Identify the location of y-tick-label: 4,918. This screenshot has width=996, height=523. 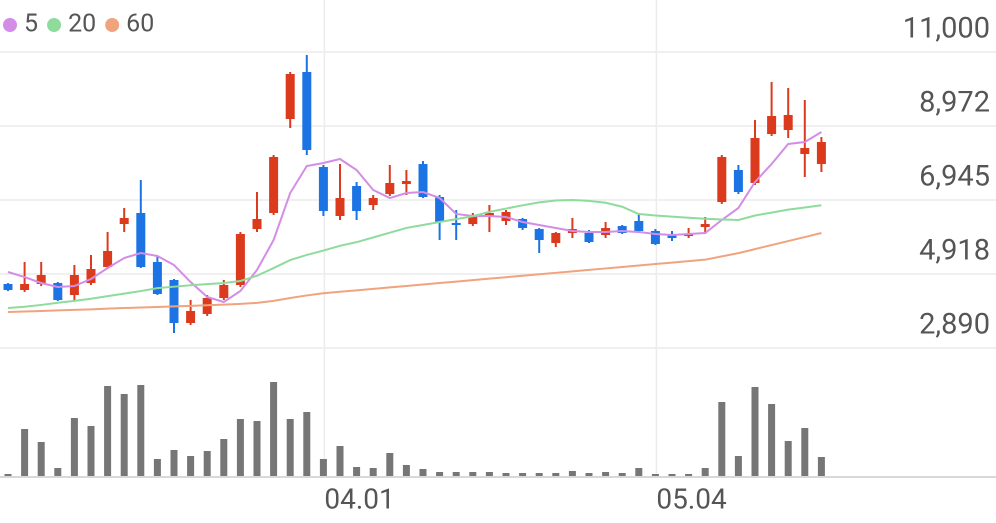
(954, 251).